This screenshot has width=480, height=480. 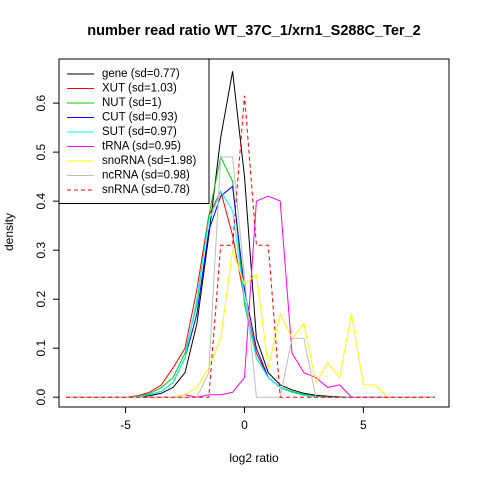 I want to click on x-tick-label: 0, so click(x=244, y=425).